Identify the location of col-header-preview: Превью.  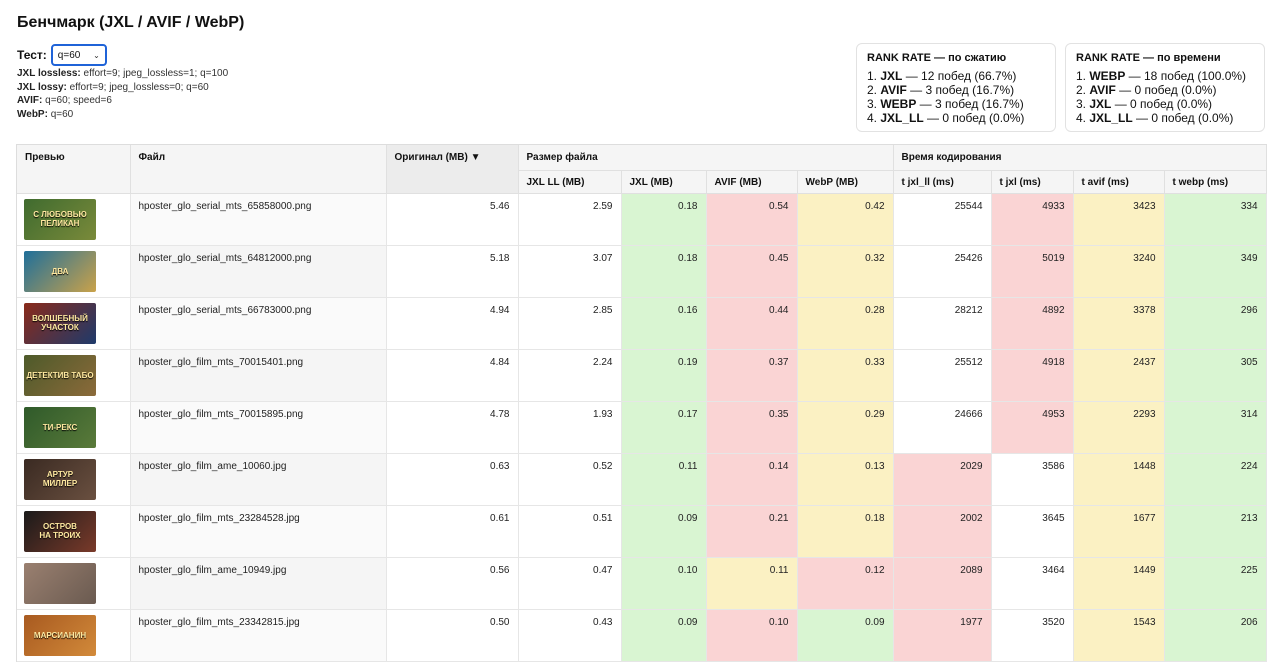
(74, 169).